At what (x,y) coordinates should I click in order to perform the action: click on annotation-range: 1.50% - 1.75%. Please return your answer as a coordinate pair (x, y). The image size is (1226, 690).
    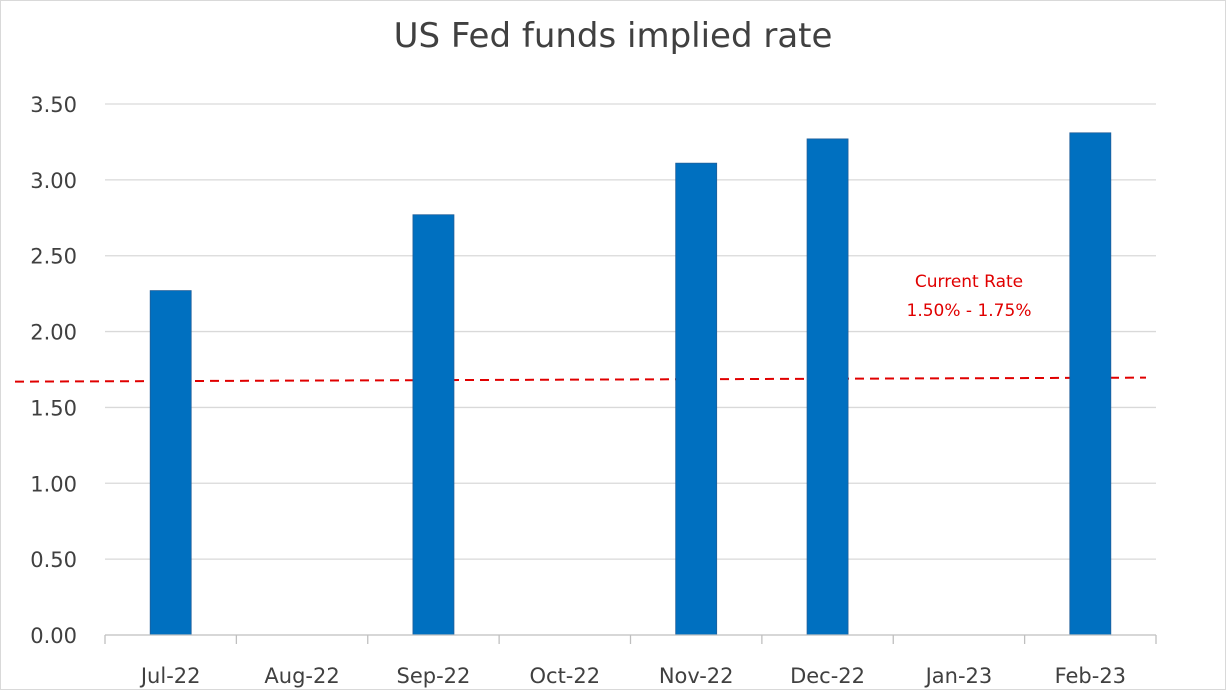
    Looking at the image, I should click on (969, 311).